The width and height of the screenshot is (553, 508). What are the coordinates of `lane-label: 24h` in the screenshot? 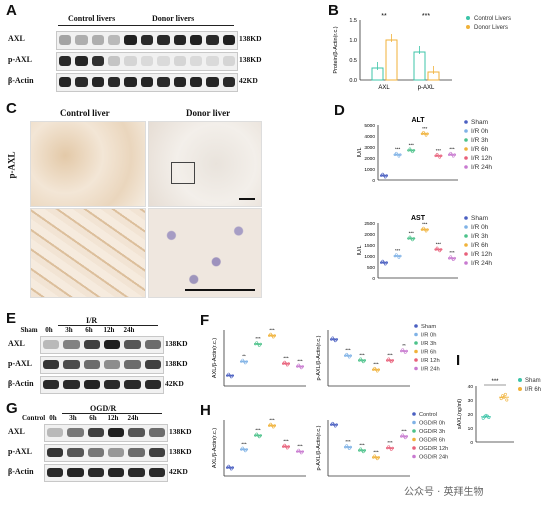 It's located at (133, 418).